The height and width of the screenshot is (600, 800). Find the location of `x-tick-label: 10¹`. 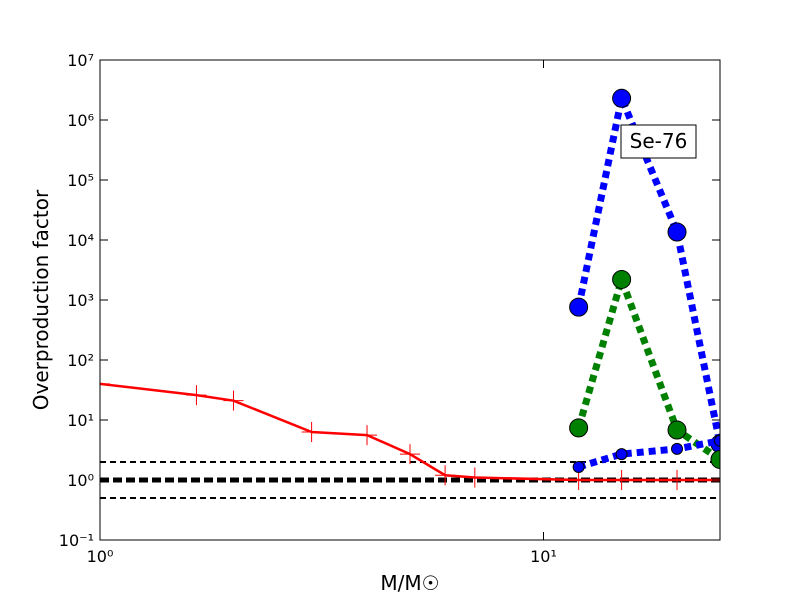

x-tick-label: 10¹ is located at coordinates (543, 556).